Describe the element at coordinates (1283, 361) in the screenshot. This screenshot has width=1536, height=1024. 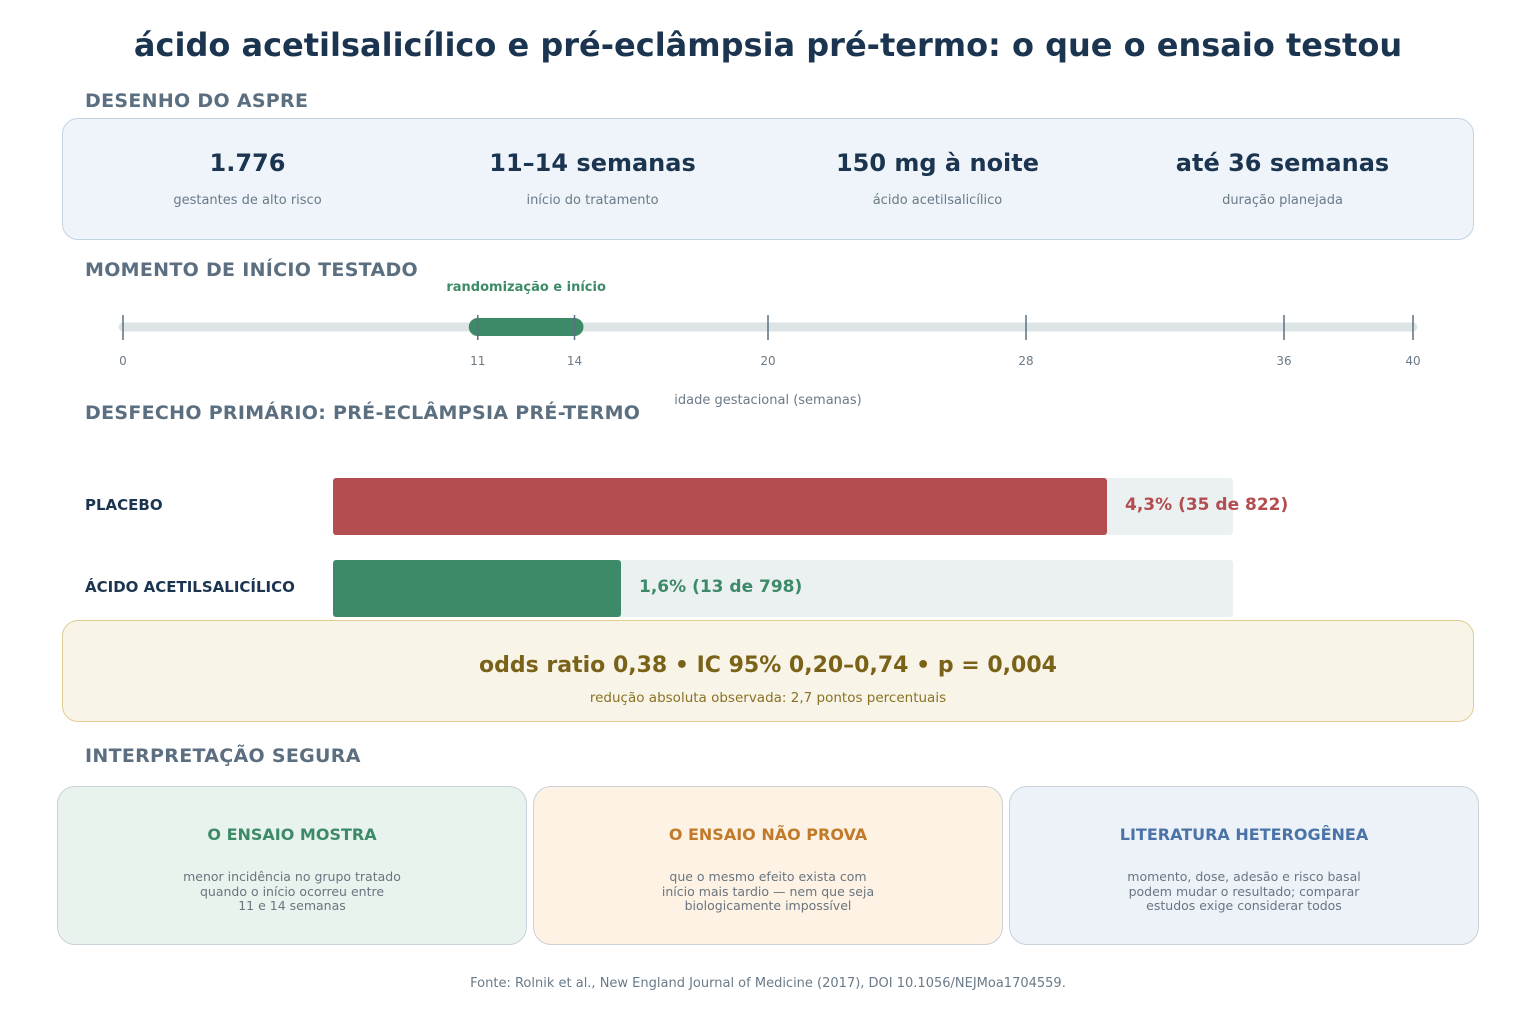
I see `timeline-tick-label: 36` at that location.